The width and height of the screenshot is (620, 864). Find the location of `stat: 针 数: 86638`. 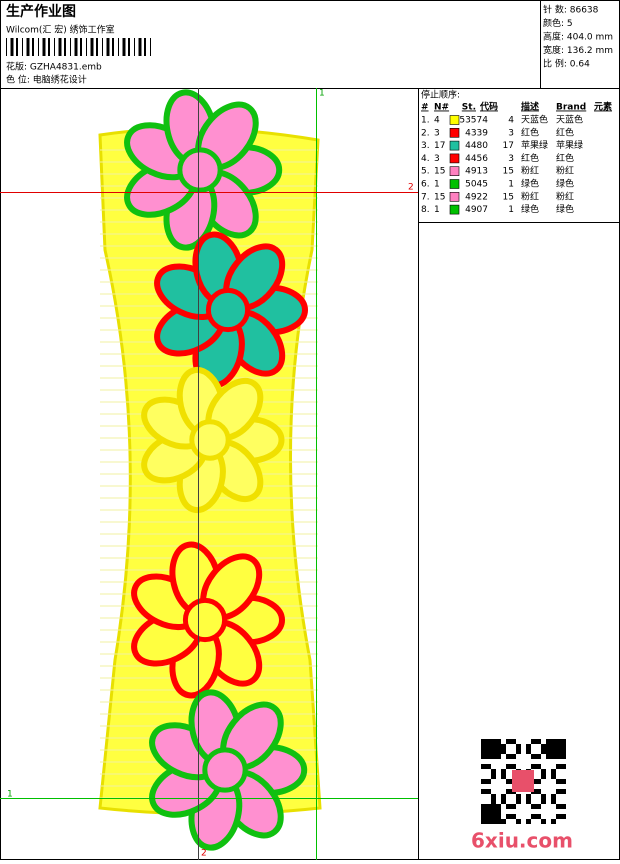

stat: 针 数: 86638 is located at coordinates (571, 10).